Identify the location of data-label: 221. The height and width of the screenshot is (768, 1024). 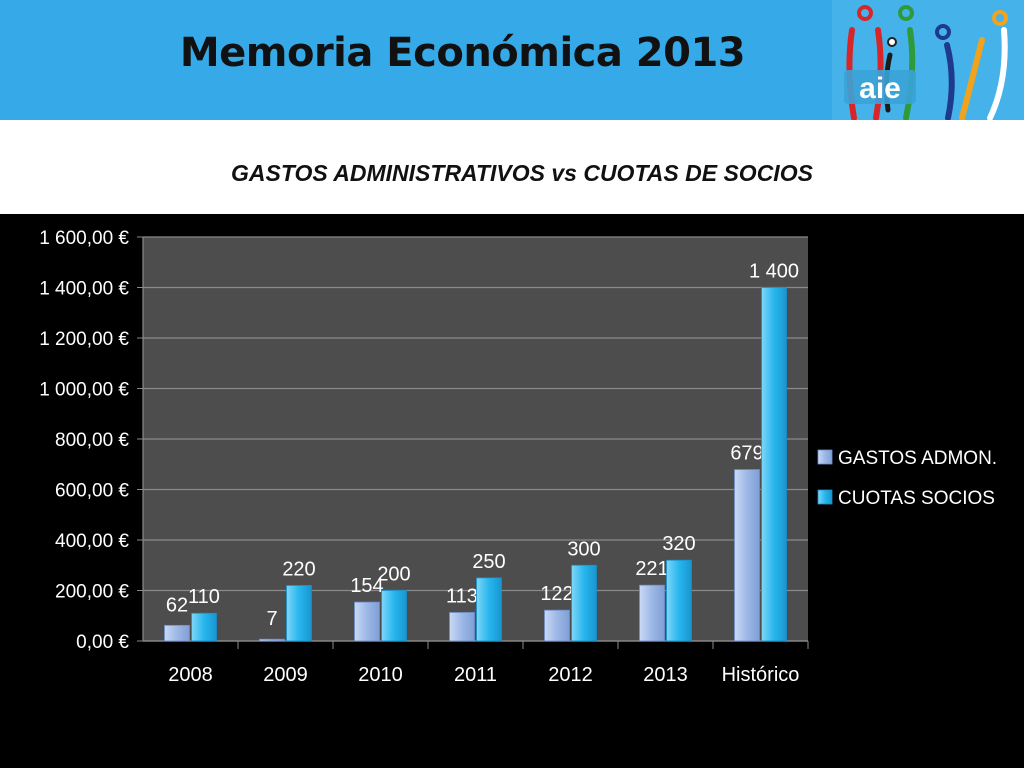
(651, 569).